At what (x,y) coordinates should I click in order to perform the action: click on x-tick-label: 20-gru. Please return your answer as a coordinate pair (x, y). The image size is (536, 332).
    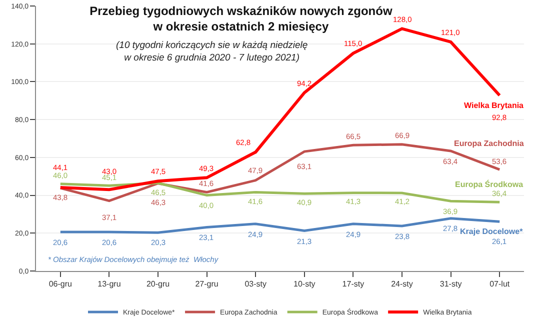
    Looking at the image, I should click on (158, 284).